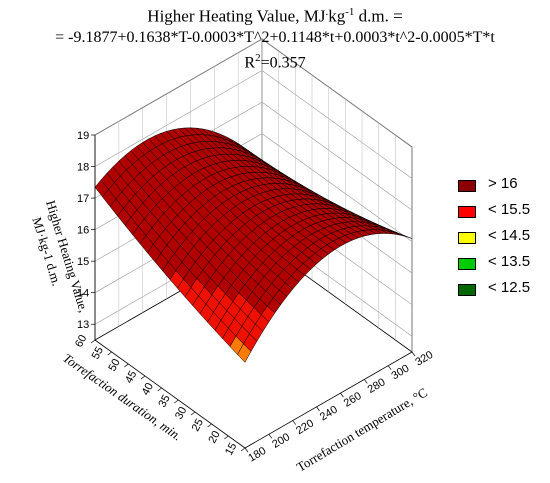  What do you see at coordinates (83, 168) in the screenshot?
I see `z-tick-label: 18` at bounding box center [83, 168].